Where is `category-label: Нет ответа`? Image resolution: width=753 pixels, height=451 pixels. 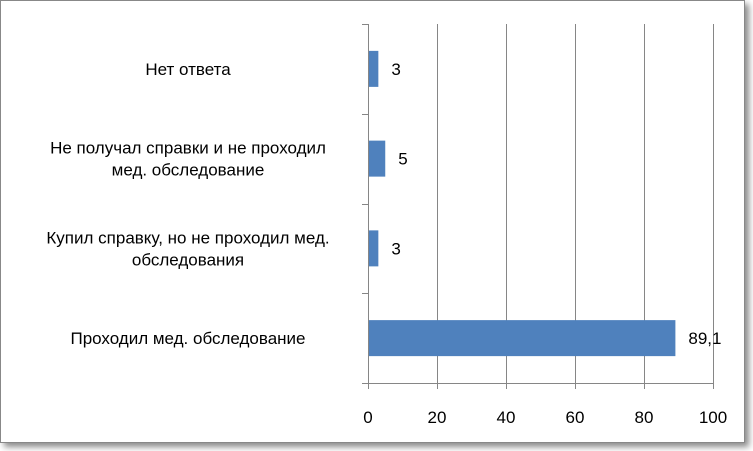 category-label: Нет ответа is located at coordinates (188, 69).